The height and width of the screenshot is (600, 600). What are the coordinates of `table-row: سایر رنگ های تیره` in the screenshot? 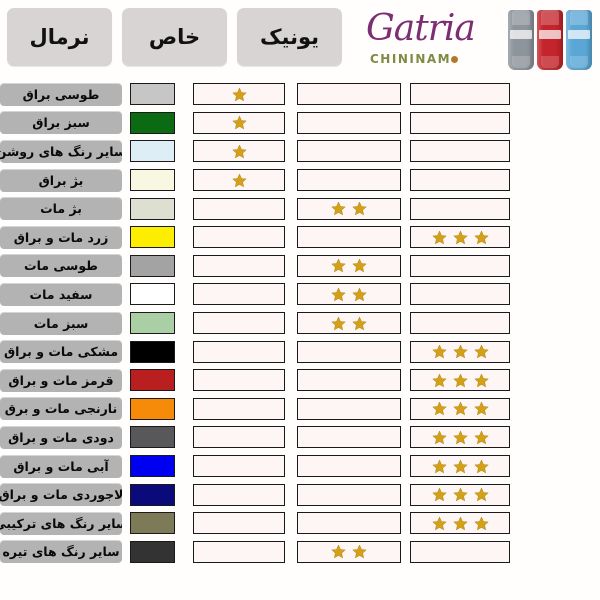 It's located at (300, 552).